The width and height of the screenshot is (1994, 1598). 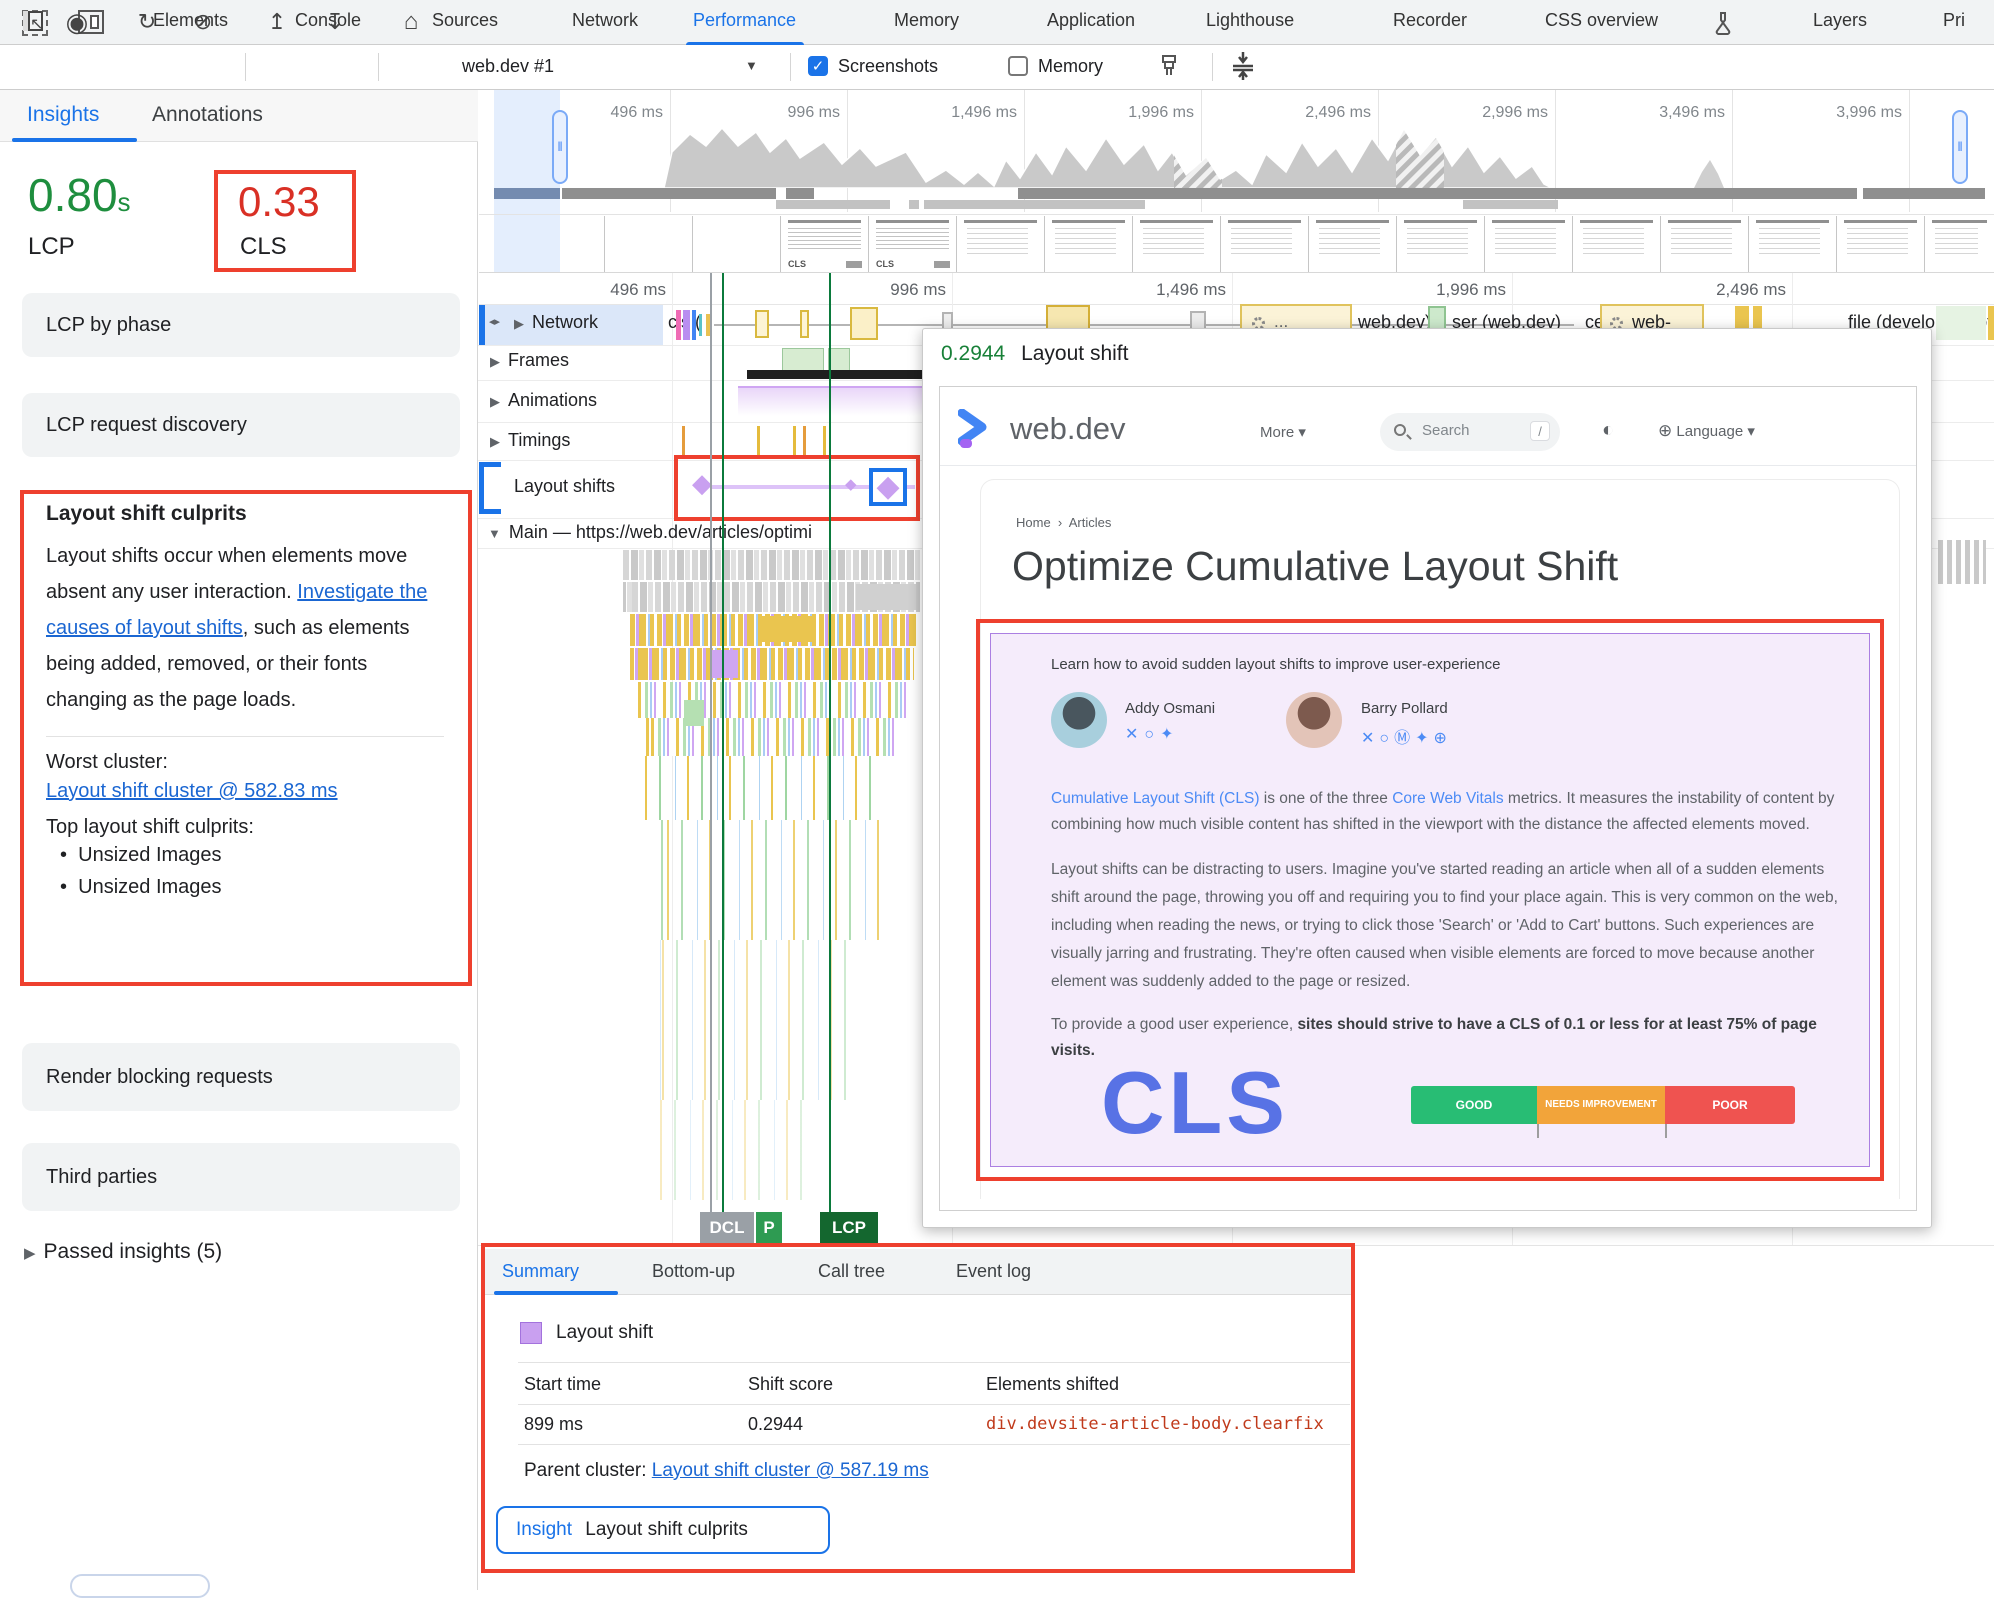 I want to click on tab-pri-clipped: Pri, so click(x=1954, y=20).